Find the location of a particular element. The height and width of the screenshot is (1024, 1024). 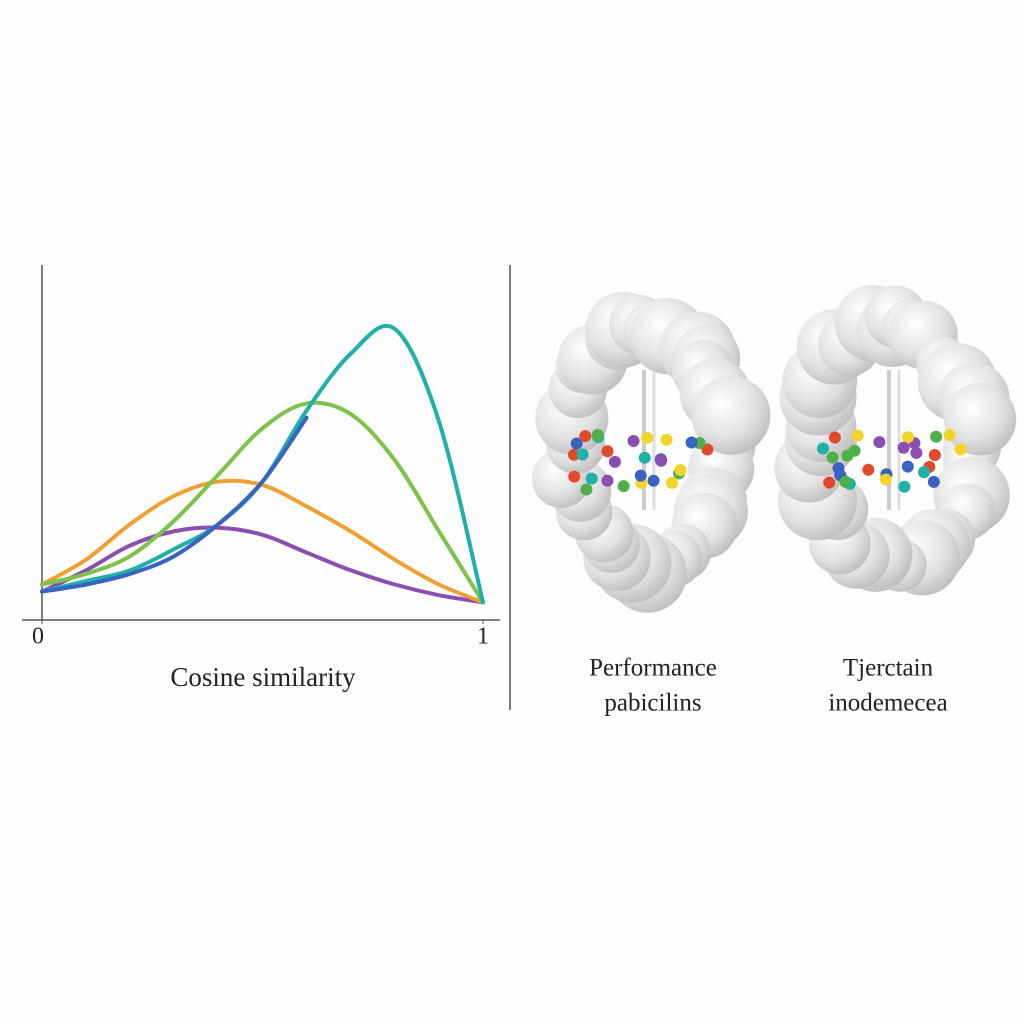

x-tick-label: 1 is located at coordinates (483, 637).